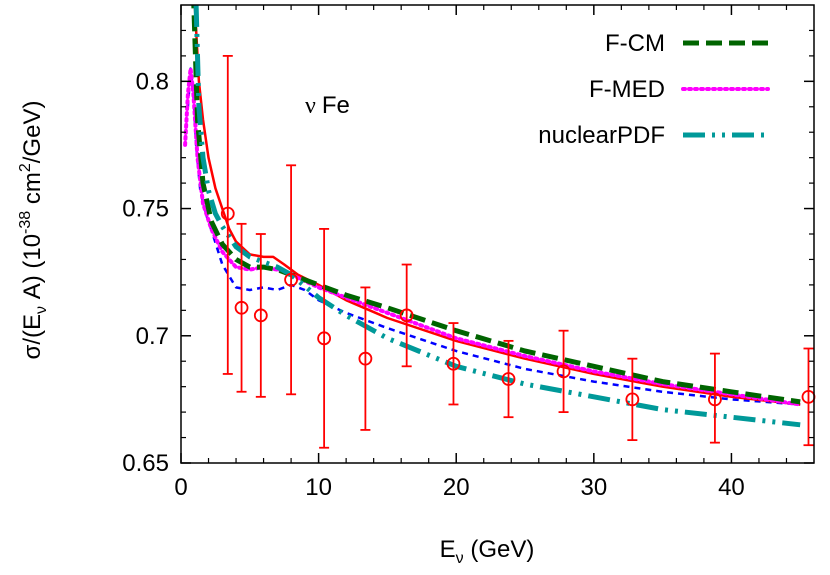 The height and width of the screenshot is (575, 830). I want to click on y-tick-label: 0.75, so click(145, 209).